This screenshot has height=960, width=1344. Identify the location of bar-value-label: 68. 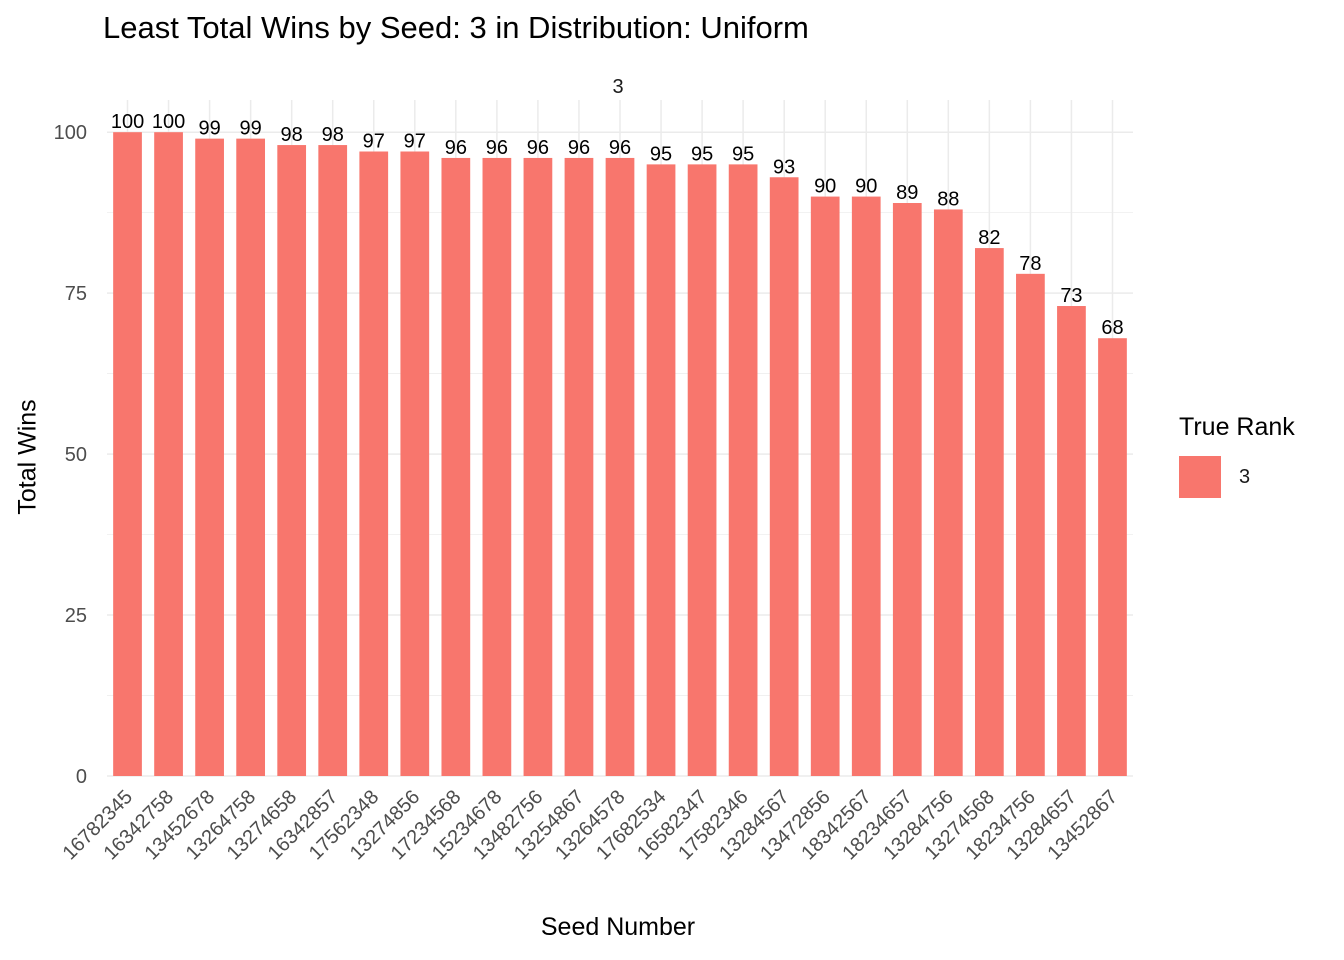
(1112, 328).